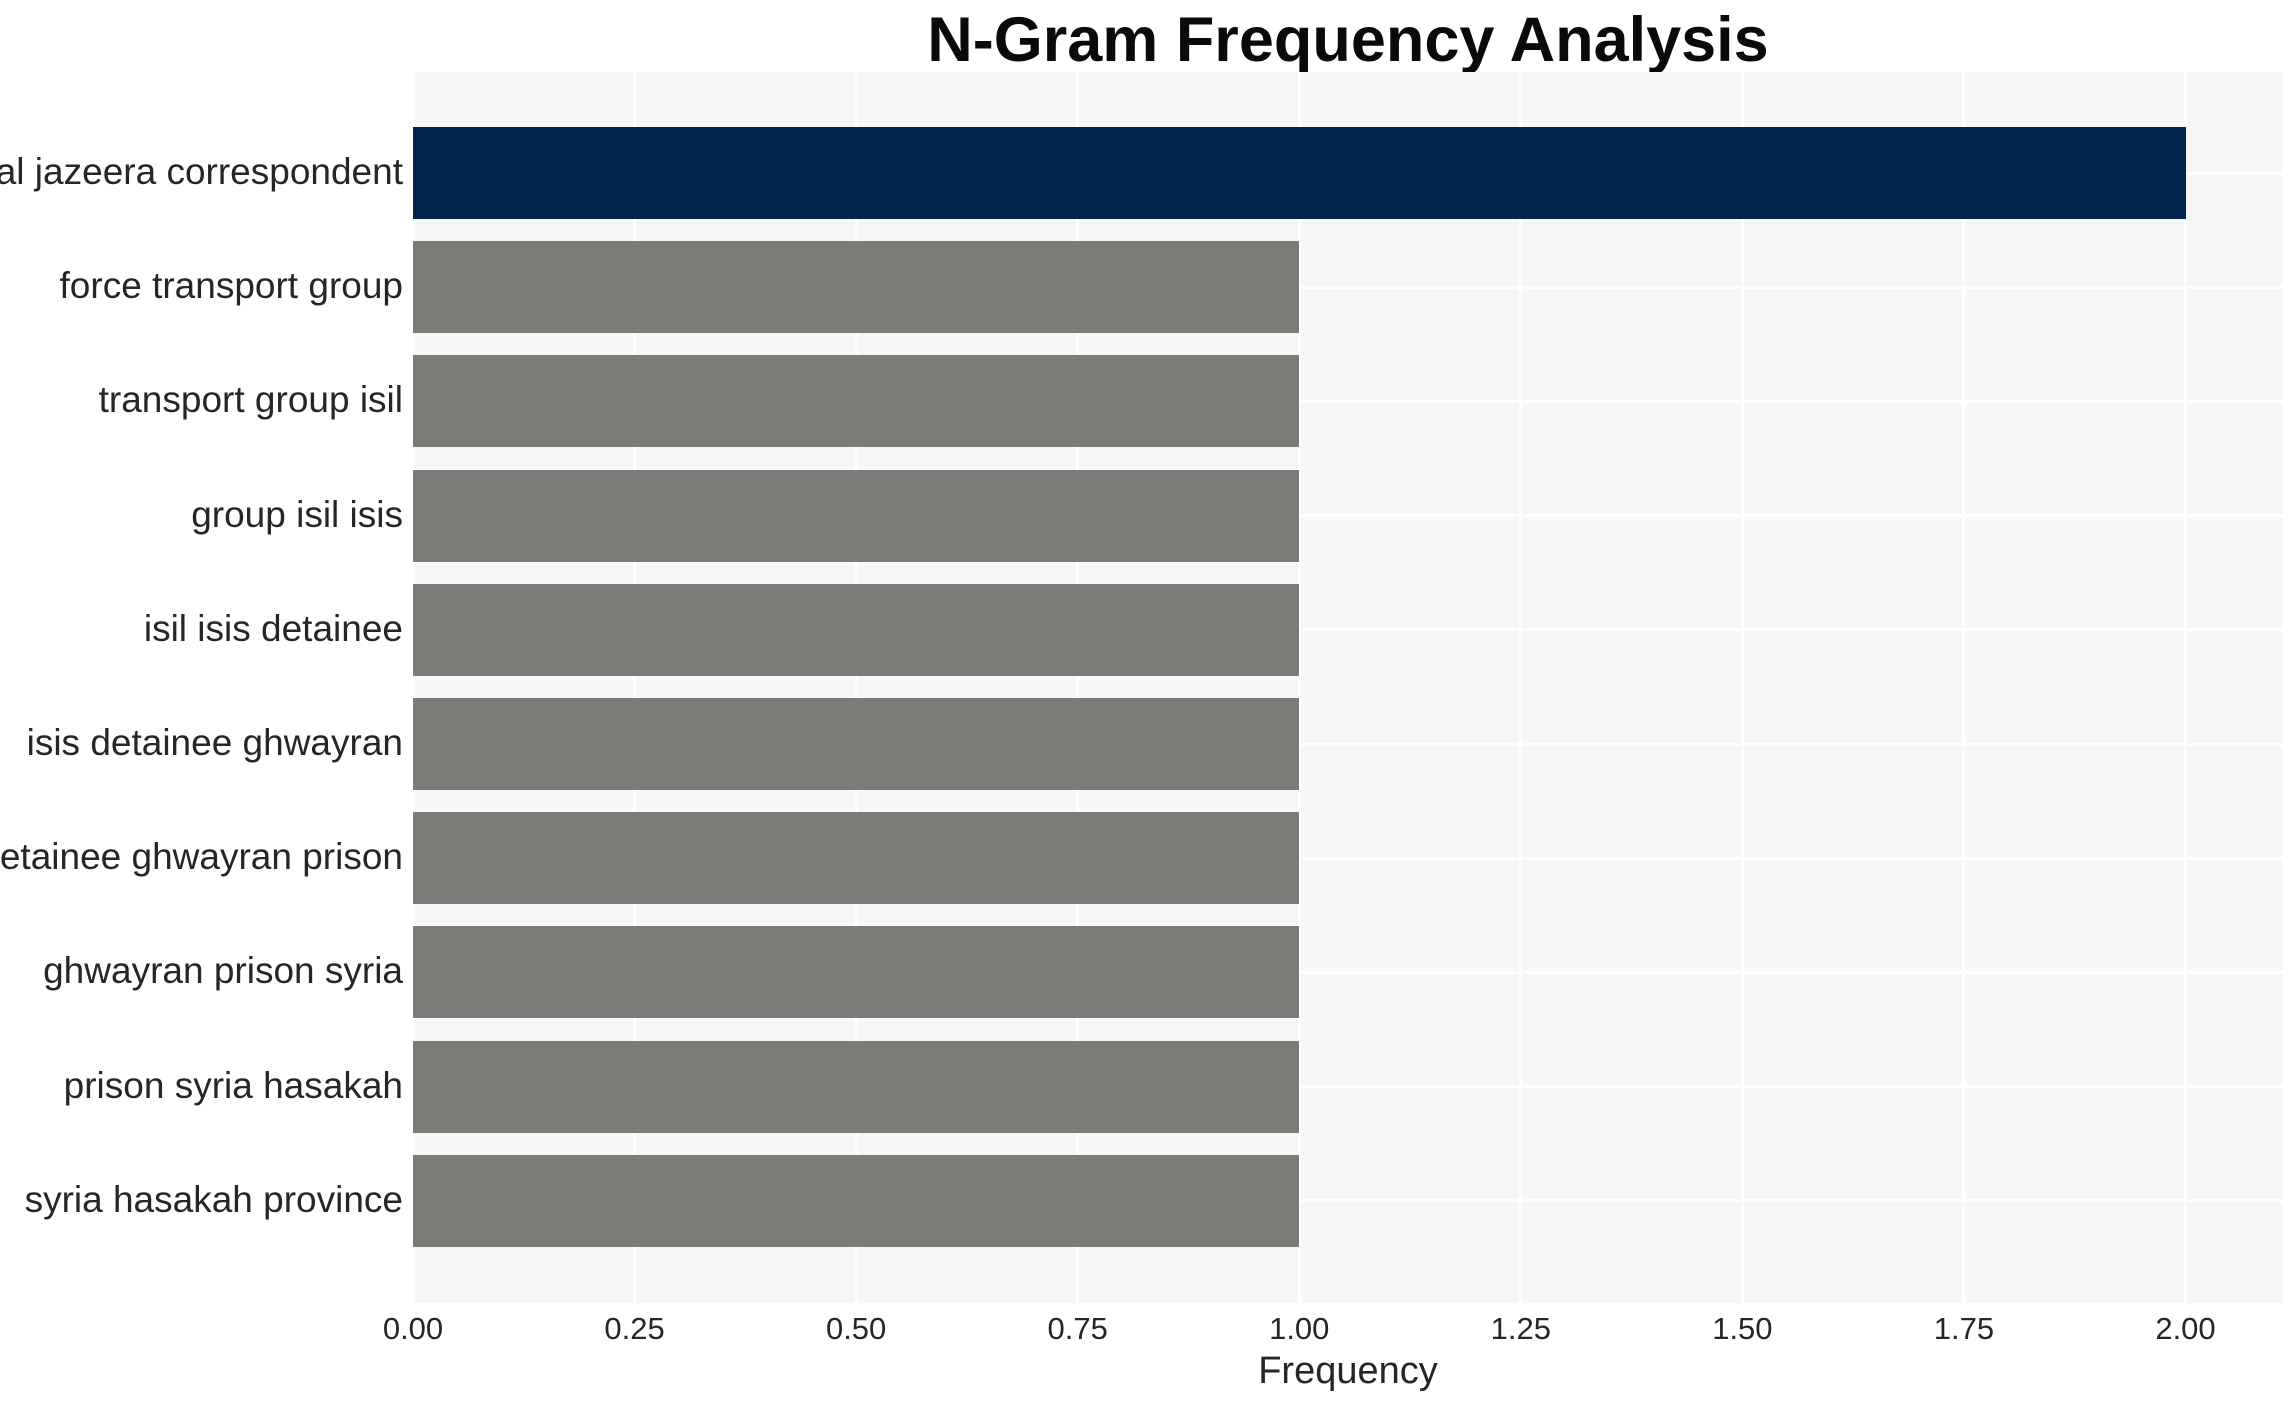 The width and height of the screenshot is (2291, 1402). What do you see at coordinates (233, 1085) in the screenshot?
I see `y-tick-label: prison syria hasakah` at bounding box center [233, 1085].